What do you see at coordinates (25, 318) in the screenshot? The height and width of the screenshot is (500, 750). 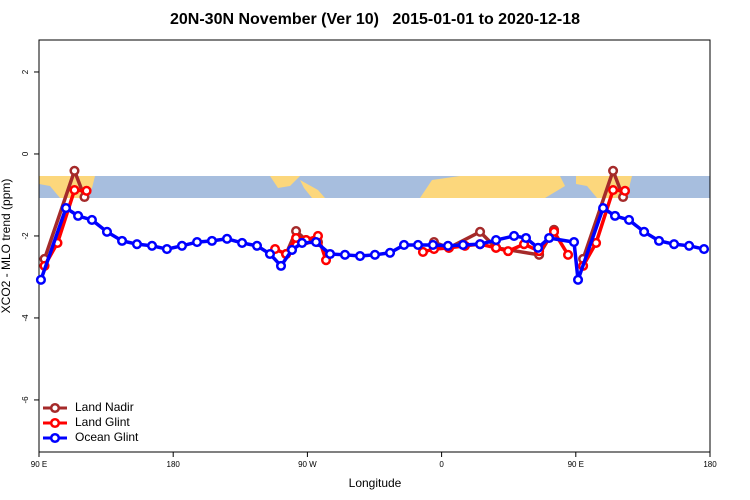 I see `y-tick-label: -4` at bounding box center [25, 318].